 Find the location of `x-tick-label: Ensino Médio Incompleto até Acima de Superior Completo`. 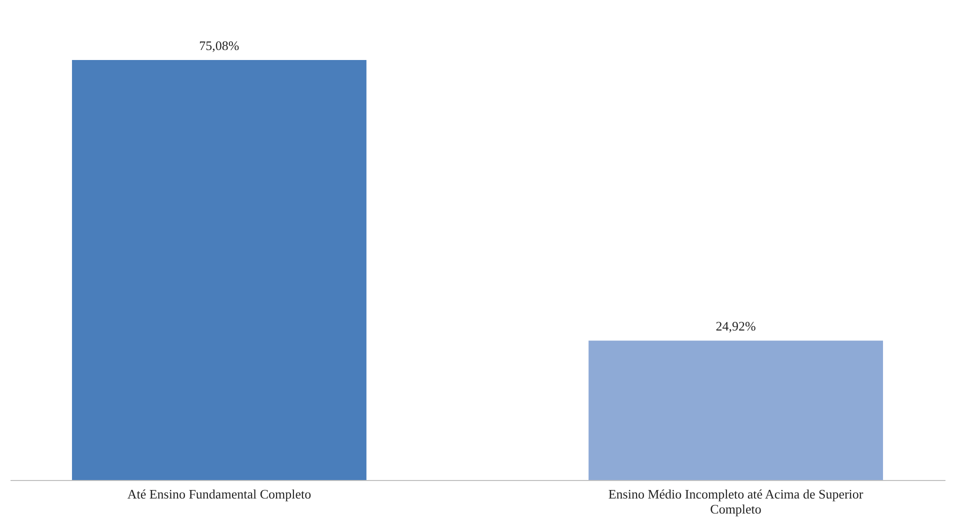

x-tick-label: Ensino Médio Incompleto até Acima de Superior Completo is located at coordinates (736, 501).